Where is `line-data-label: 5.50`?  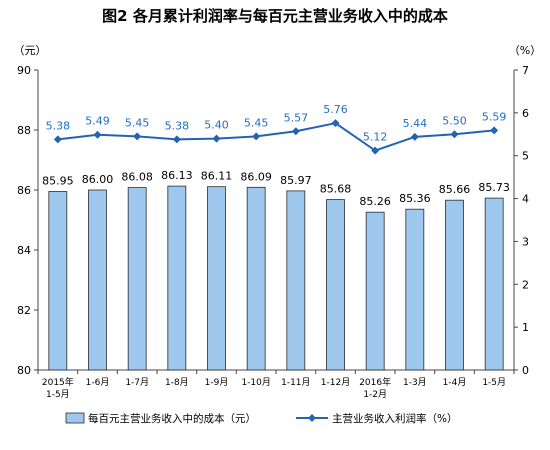
line-data-label: 5.50 is located at coordinates (454, 120).